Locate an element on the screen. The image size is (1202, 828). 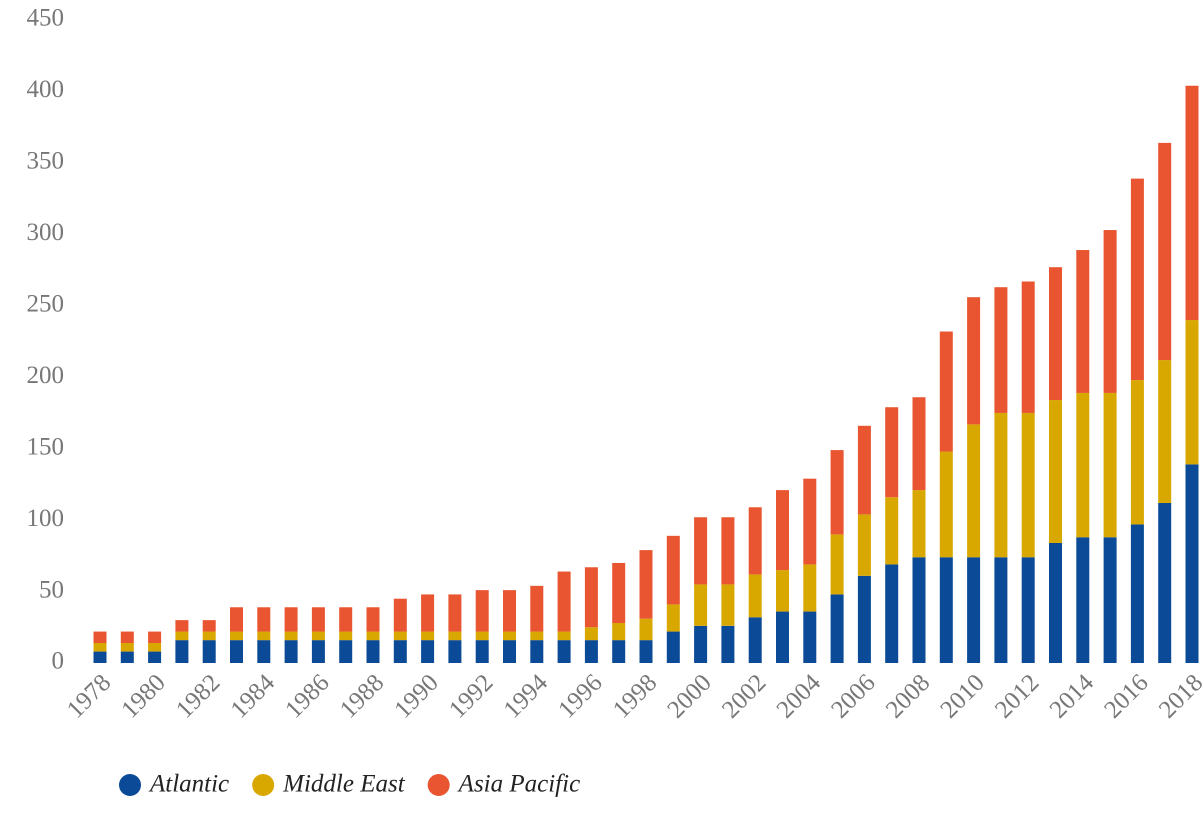
x-tick-label: 2014 is located at coordinates (1072, 696).